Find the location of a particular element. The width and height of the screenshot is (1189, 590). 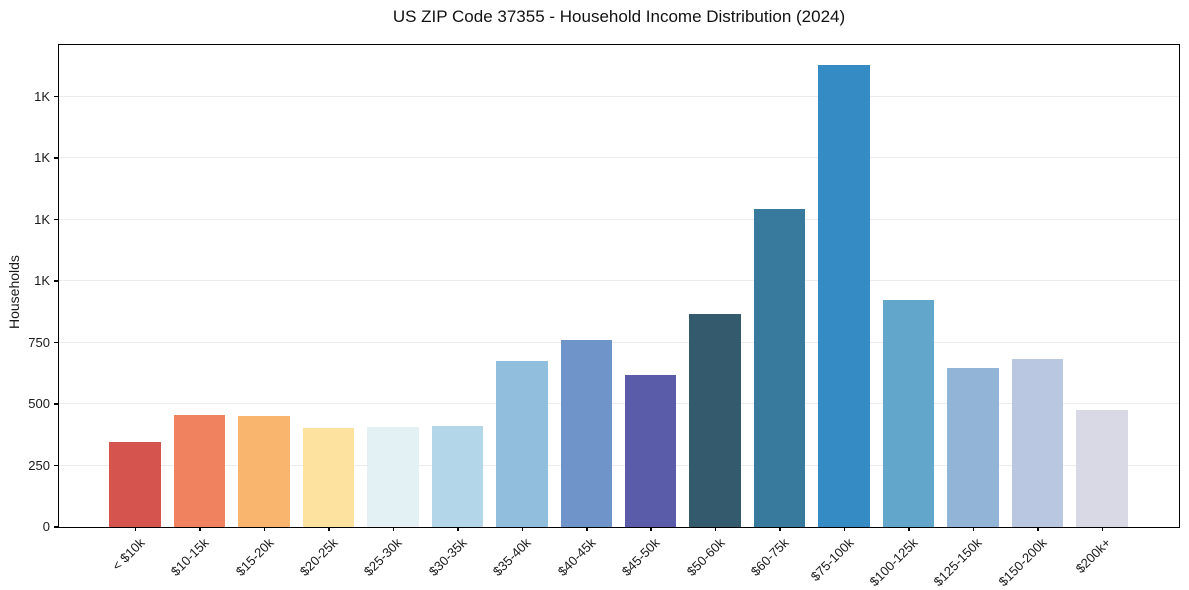

y-tick-label: 0 is located at coordinates (46, 526).